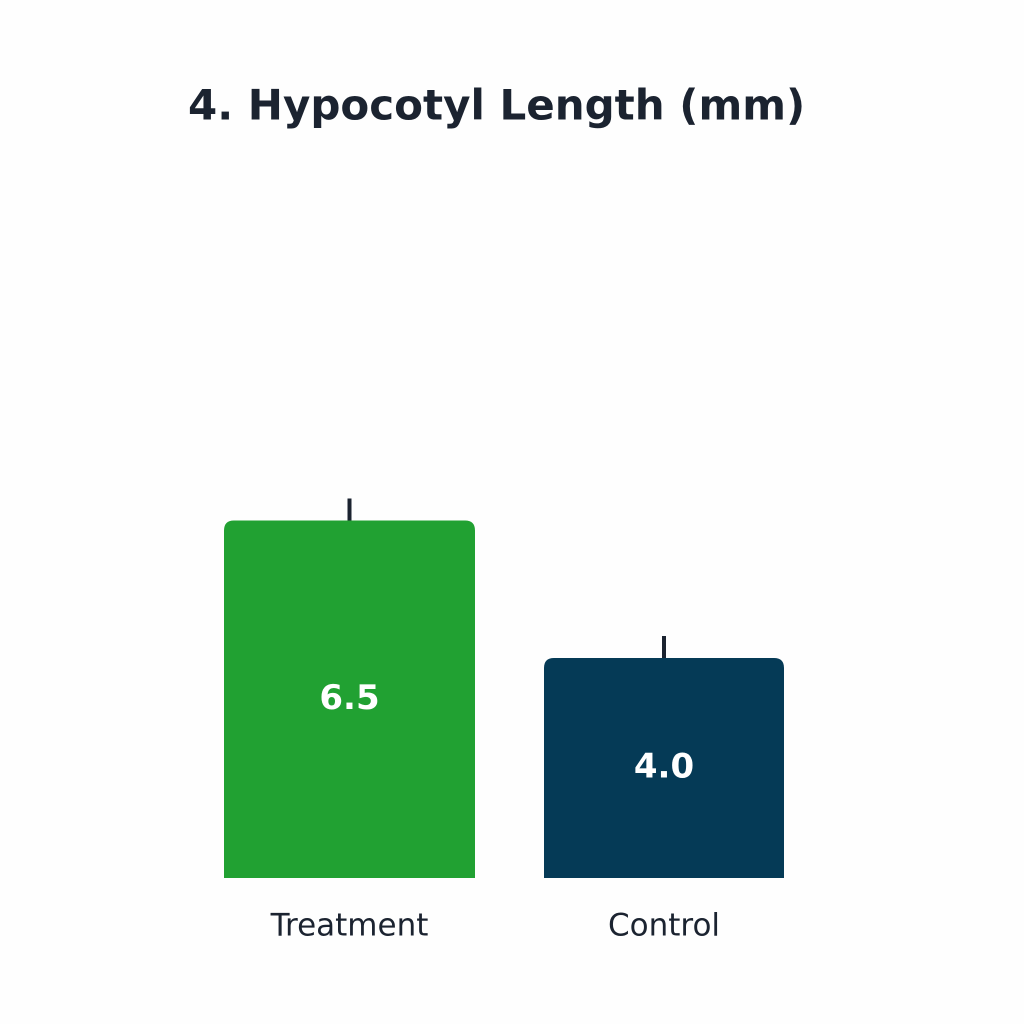 This screenshot has height=1024, width=1024. What do you see at coordinates (349, 926) in the screenshot?
I see `x-tick-label: Treatment` at bounding box center [349, 926].